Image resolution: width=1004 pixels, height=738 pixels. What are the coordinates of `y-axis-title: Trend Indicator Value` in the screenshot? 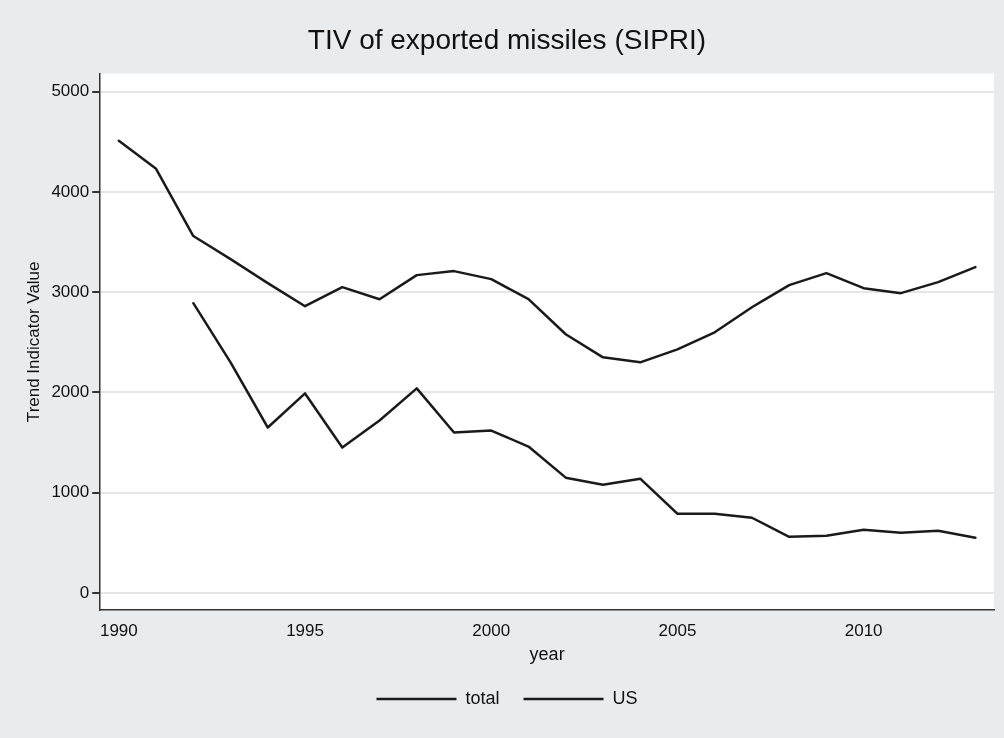 It's located at (33, 342).